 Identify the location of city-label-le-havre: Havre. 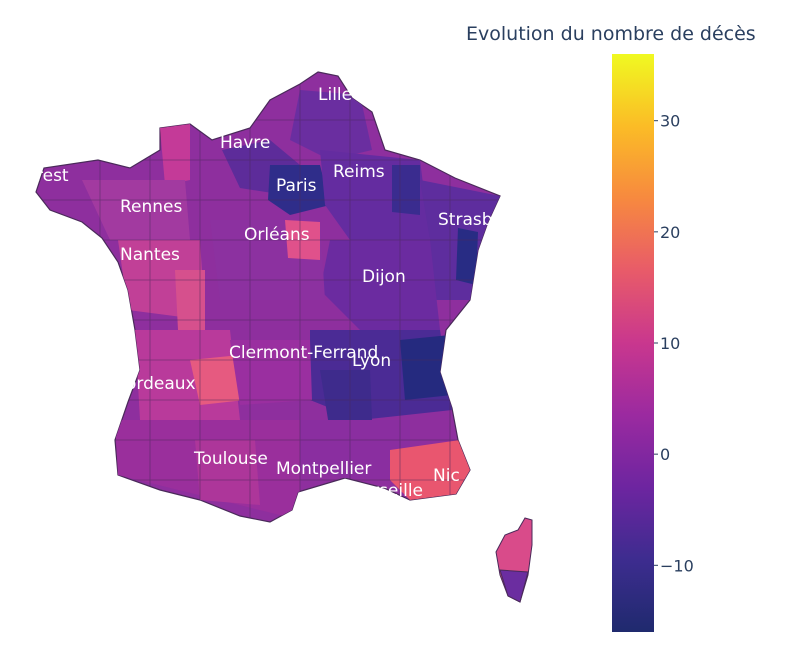
(245, 143).